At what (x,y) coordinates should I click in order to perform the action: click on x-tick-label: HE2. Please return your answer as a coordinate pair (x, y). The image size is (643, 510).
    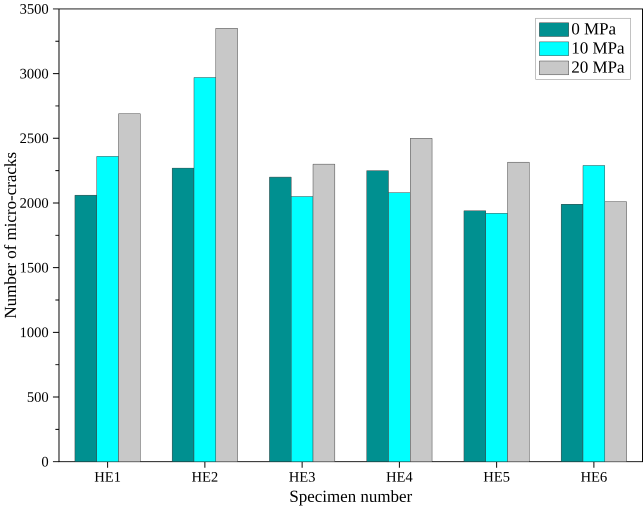
    Looking at the image, I should click on (205, 477).